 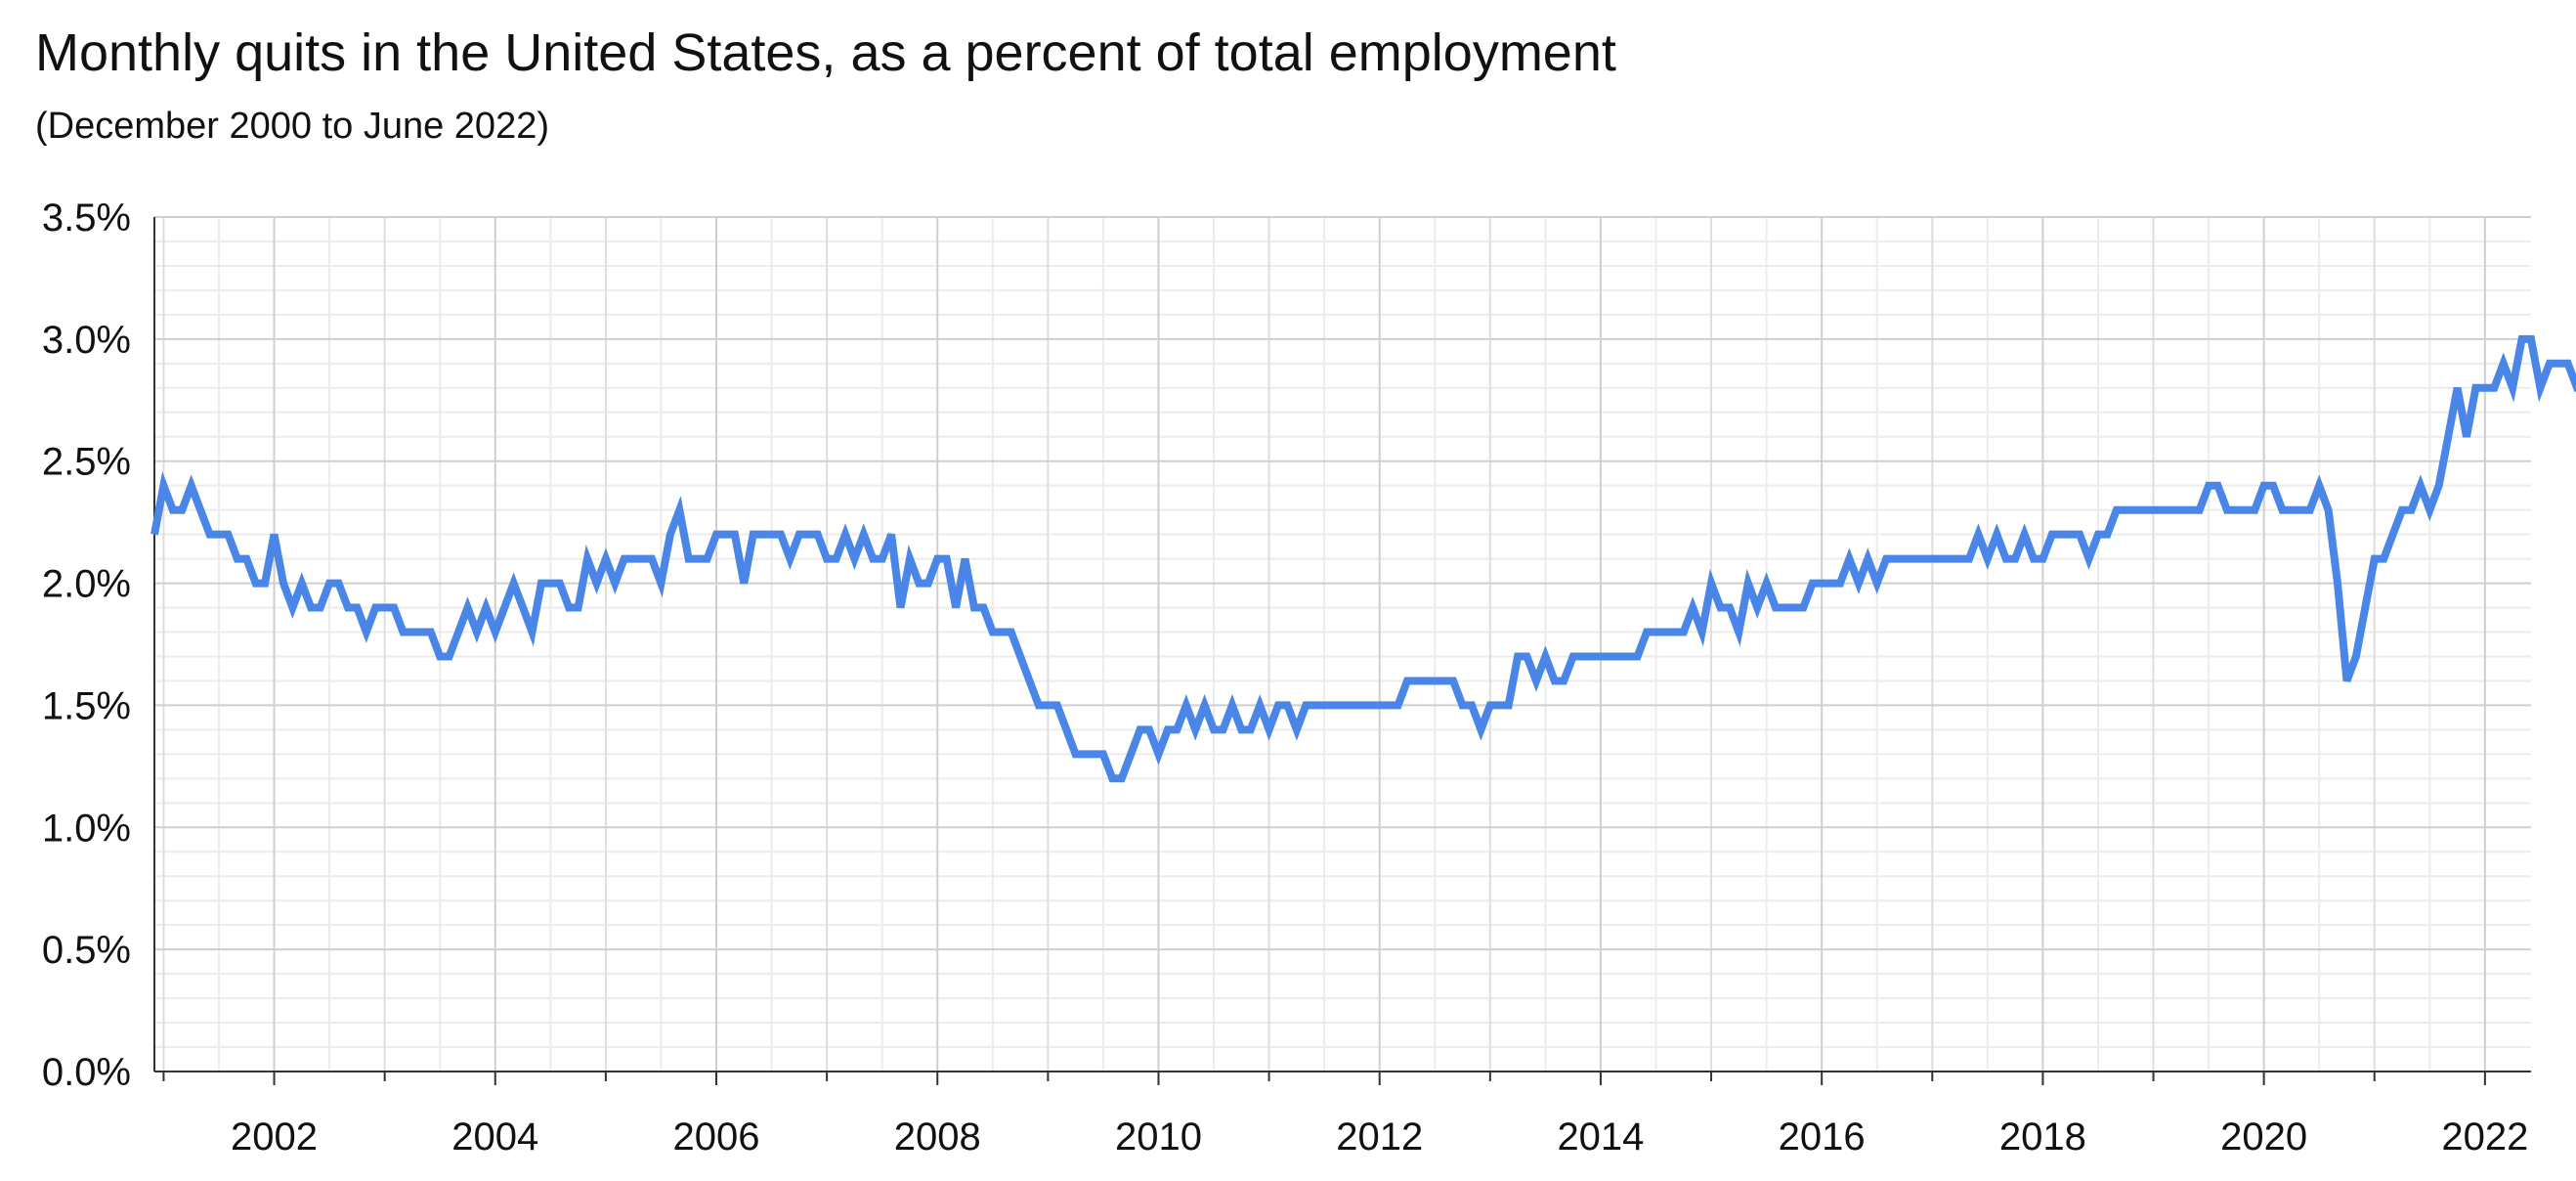 What do you see at coordinates (86, 705) in the screenshot?
I see `y-tick-label: 1.5%` at bounding box center [86, 705].